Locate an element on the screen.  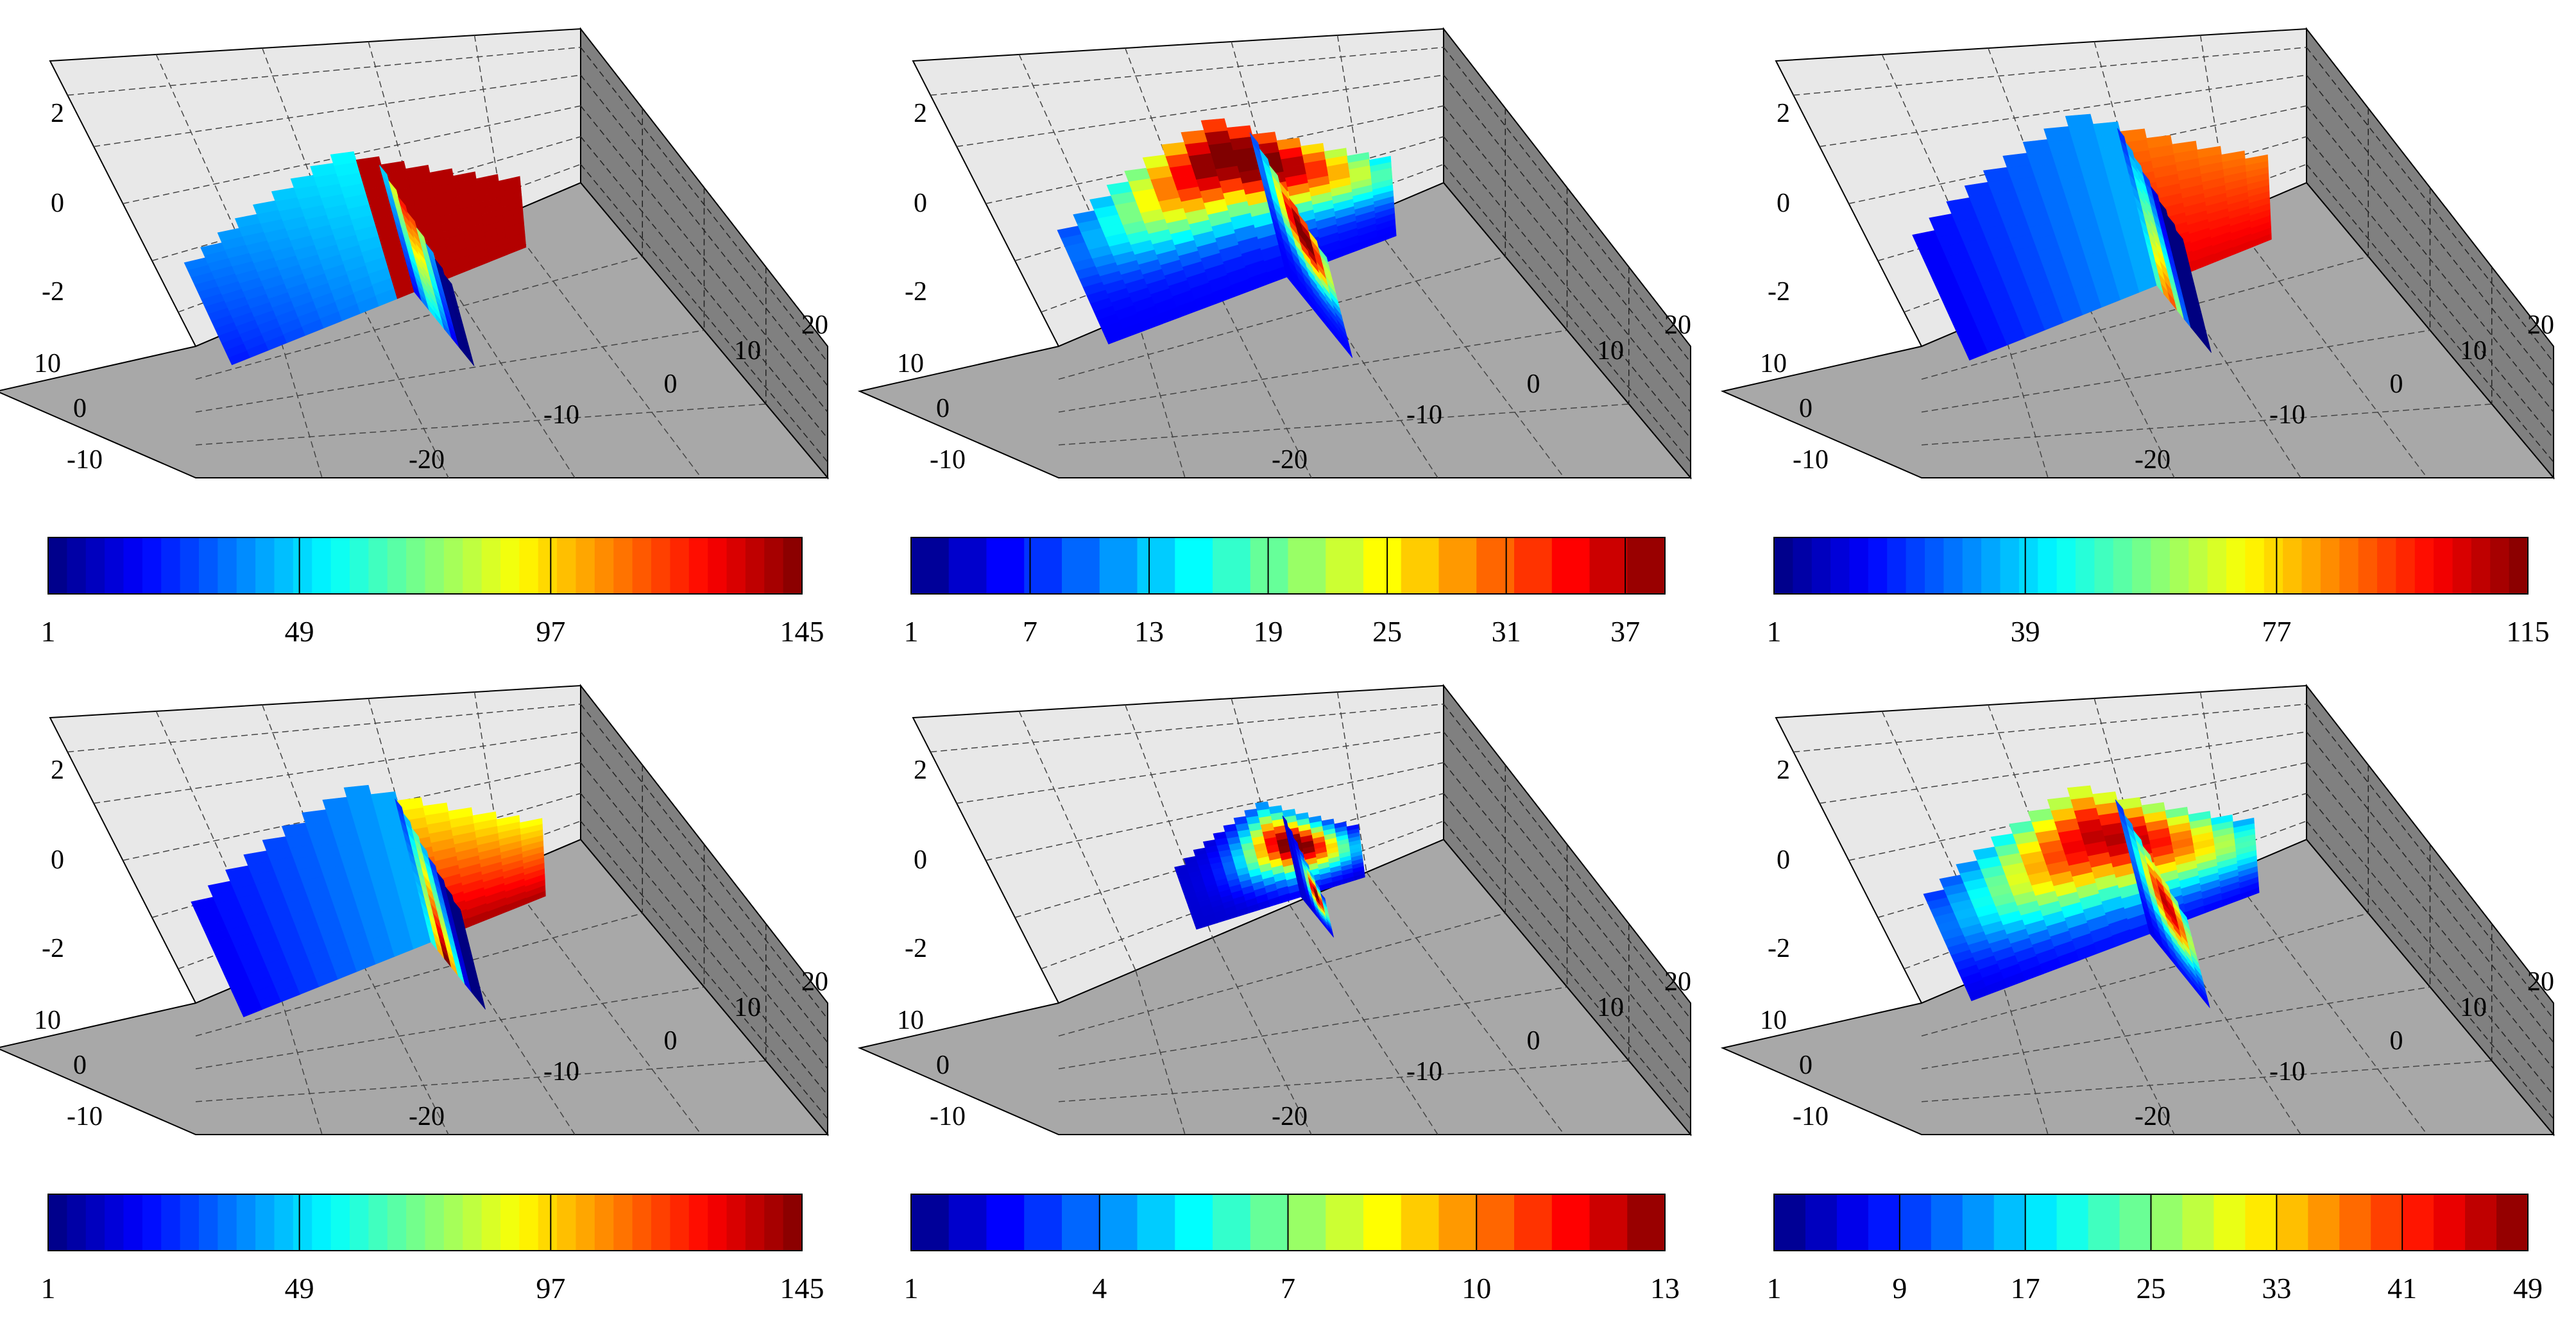
back-grid-line is located at coordinates (2077, 155).